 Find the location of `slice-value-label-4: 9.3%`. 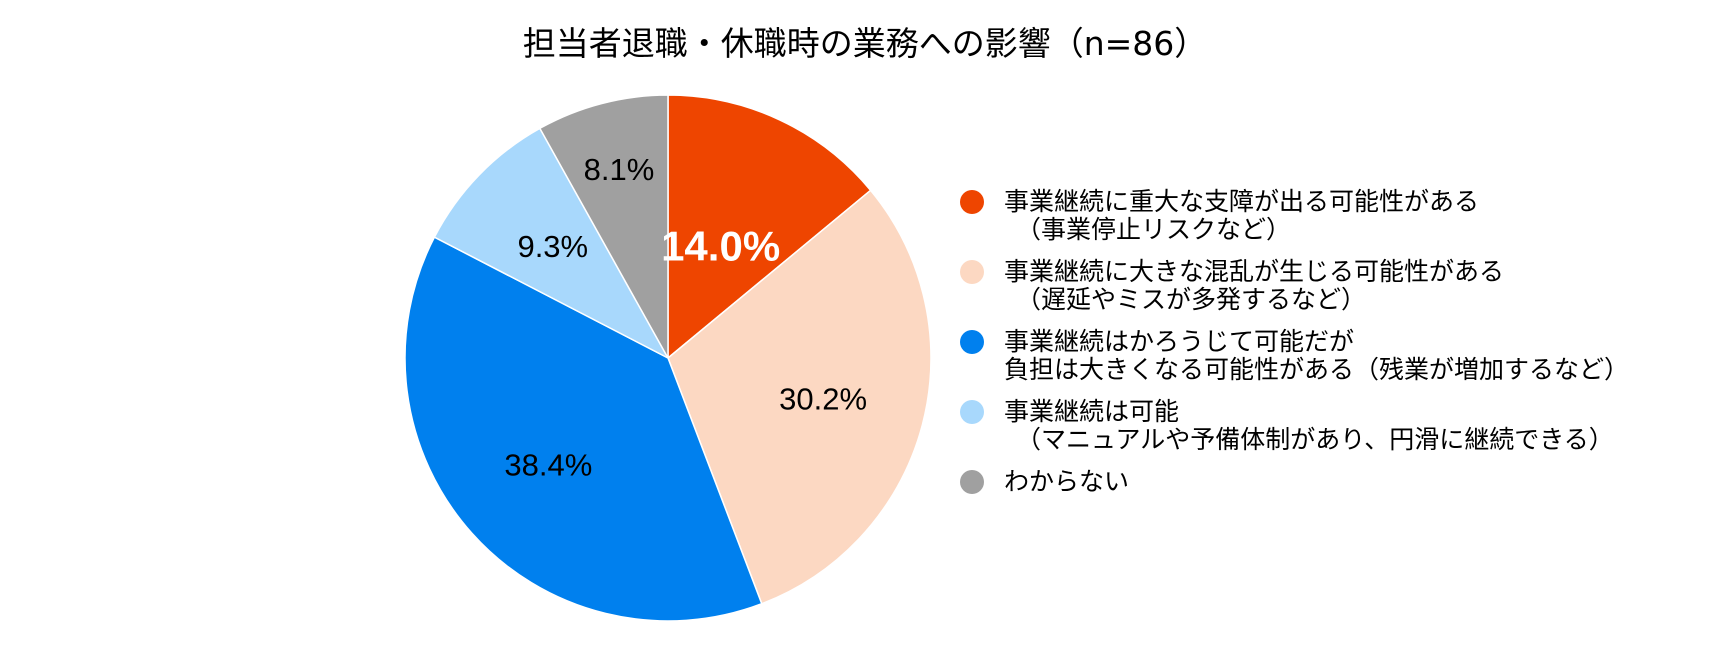

slice-value-label-4: 9.3% is located at coordinates (552, 246).